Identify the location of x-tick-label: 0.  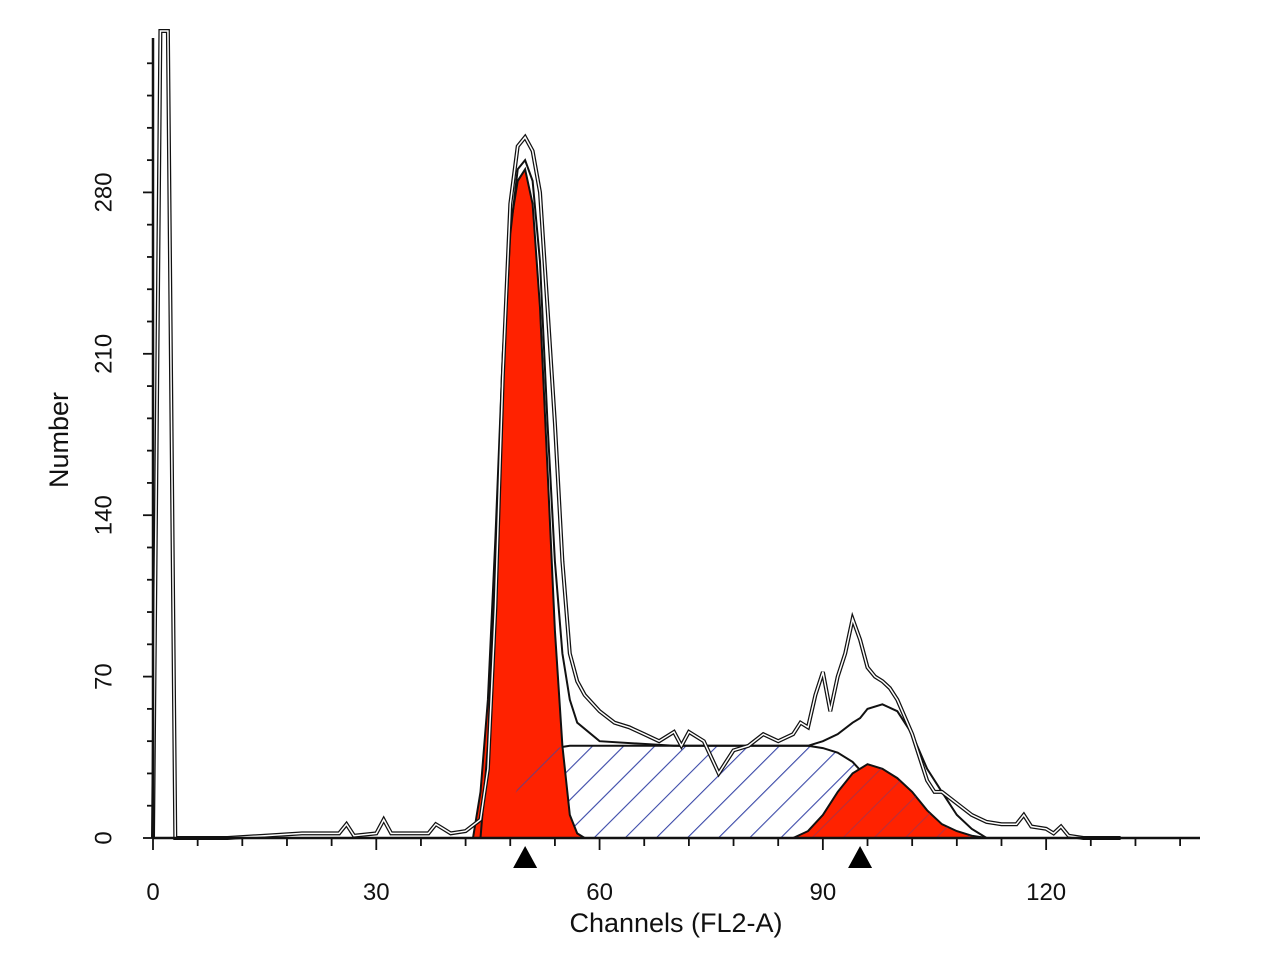
(152, 892).